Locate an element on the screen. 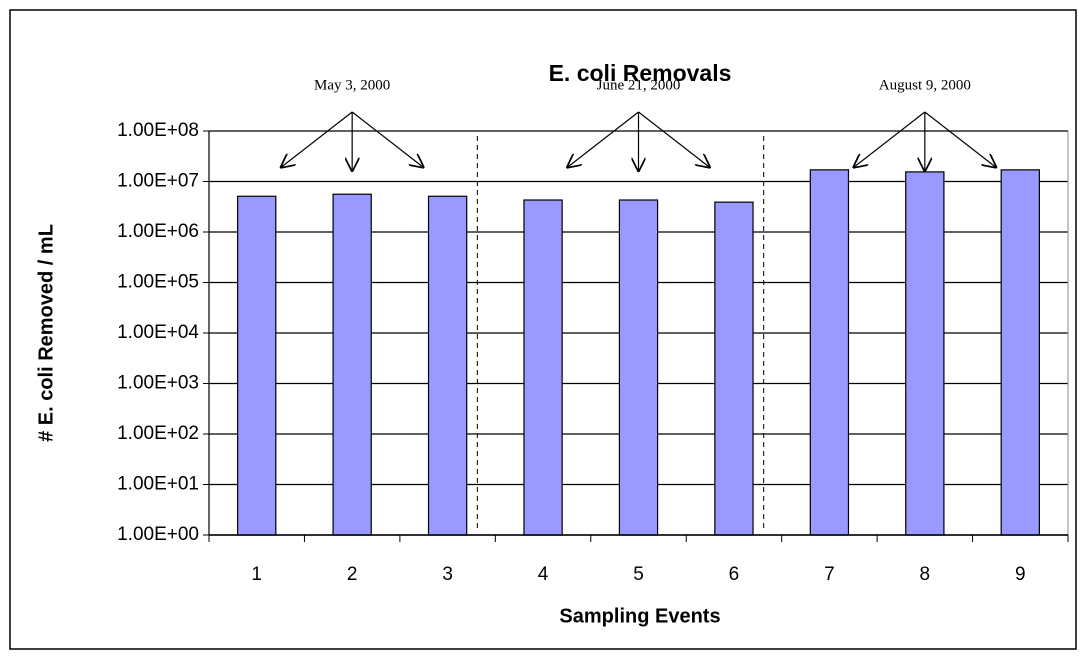  x-tick-label: 9 is located at coordinates (1020, 574).